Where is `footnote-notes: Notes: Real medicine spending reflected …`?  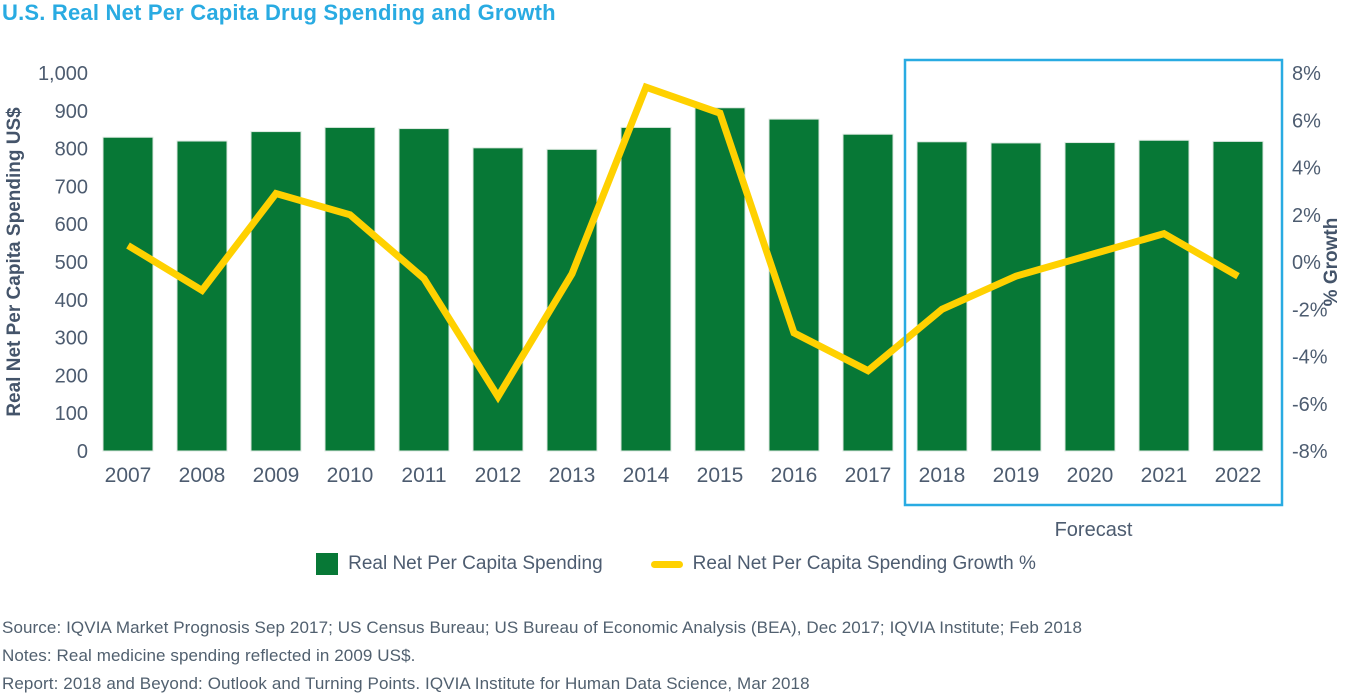
footnote-notes: Notes: Real medicine spending reflected … is located at coordinates (209, 655).